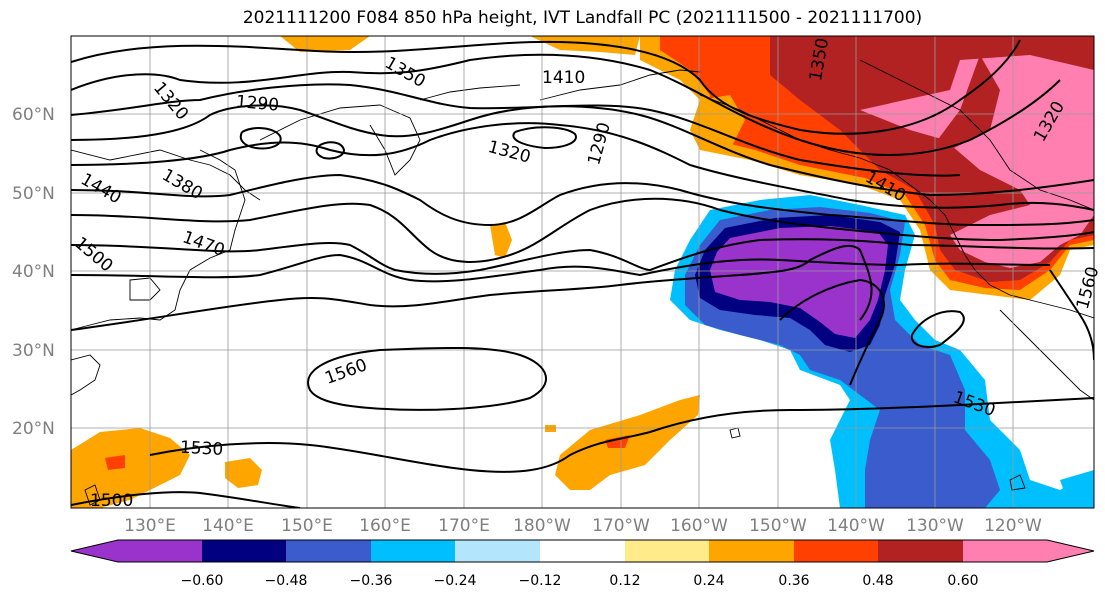  What do you see at coordinates (621, 526) in the screenshot?
I see `lon-tick-label: 170°W` at bounding box center [621, 526].